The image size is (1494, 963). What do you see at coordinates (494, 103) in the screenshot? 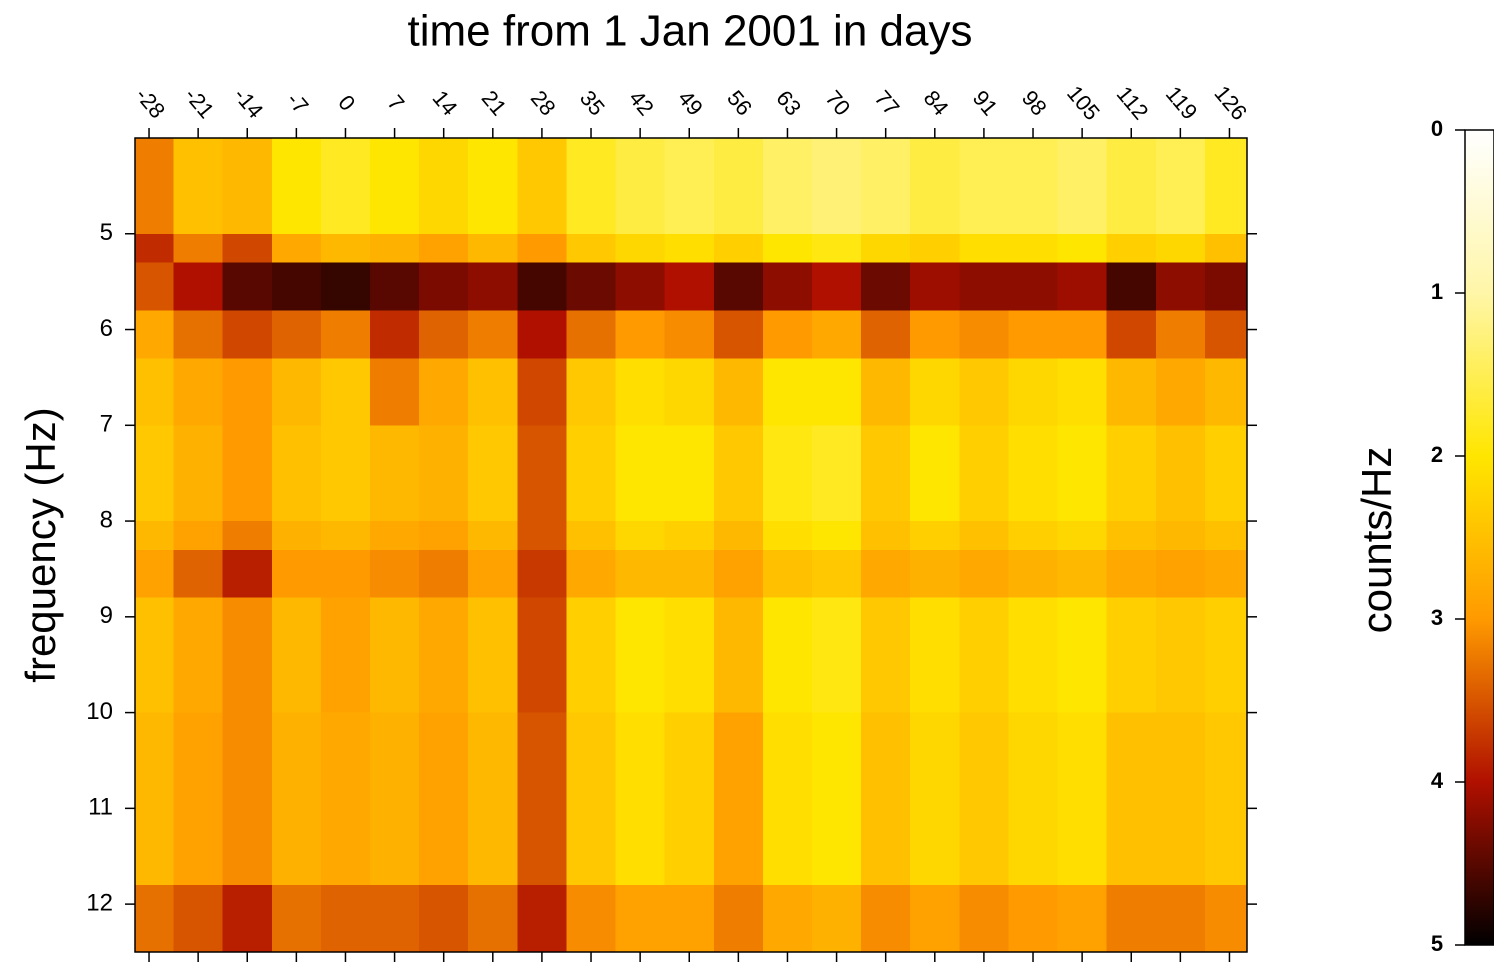
I see `x-tick-label: 21` at bounding box center [494, 103].